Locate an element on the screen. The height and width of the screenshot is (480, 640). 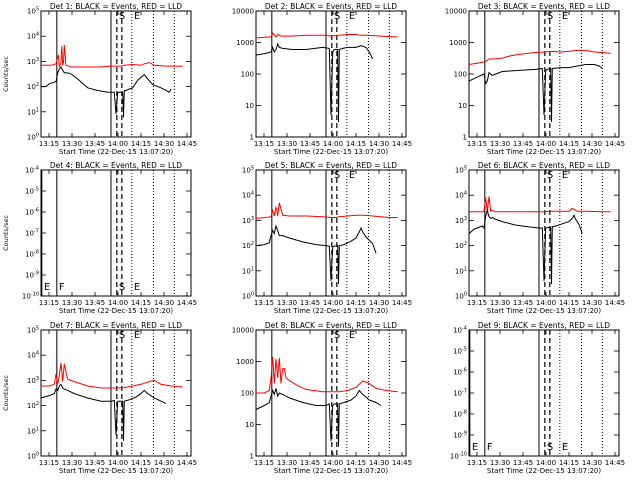
panel-title: Det 1: BLACK = Events, RED = LLD is located at coordinates (116, 6).